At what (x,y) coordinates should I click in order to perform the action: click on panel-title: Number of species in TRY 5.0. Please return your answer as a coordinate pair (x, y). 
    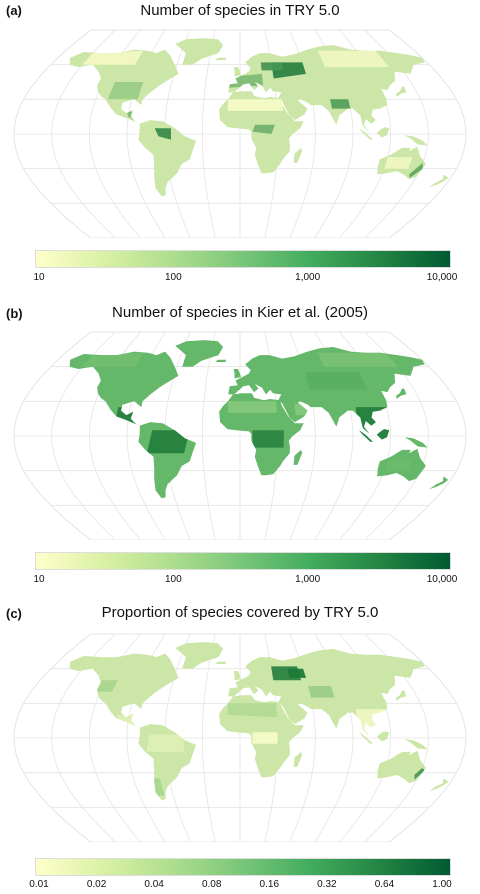
    Looking at the image, I should click on (240, 10).